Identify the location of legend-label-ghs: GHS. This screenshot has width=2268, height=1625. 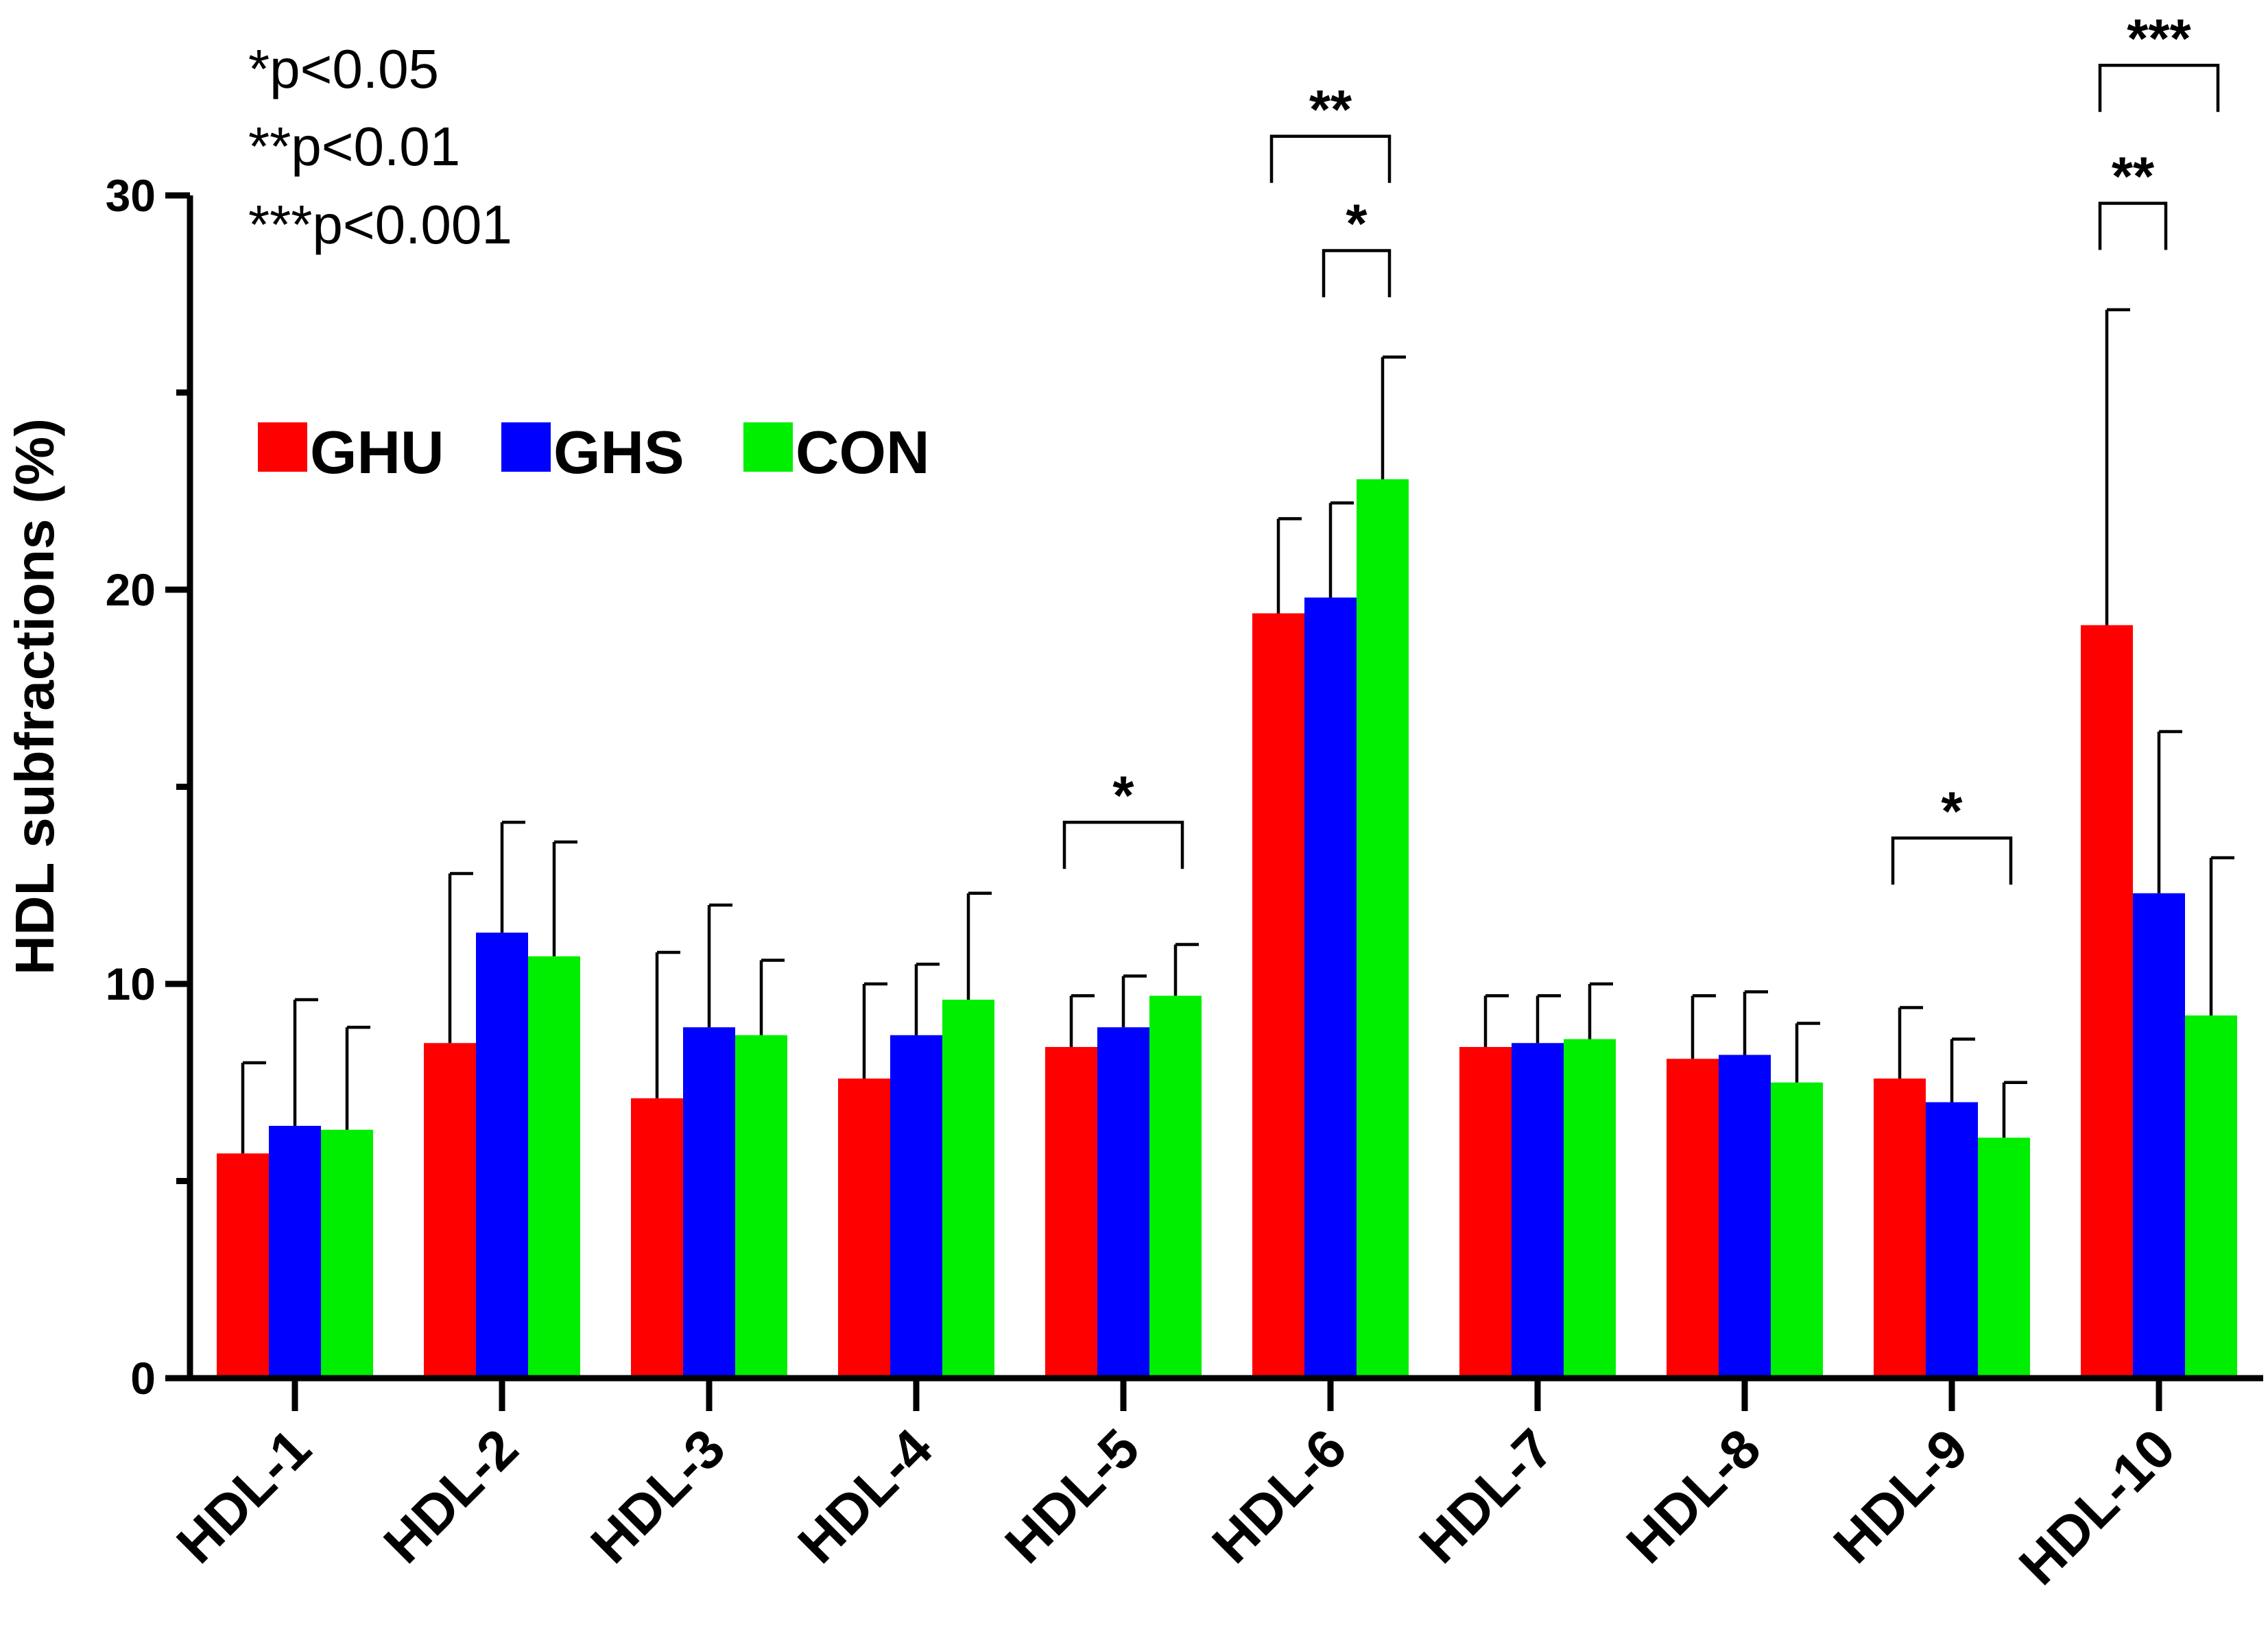
(618, 452).